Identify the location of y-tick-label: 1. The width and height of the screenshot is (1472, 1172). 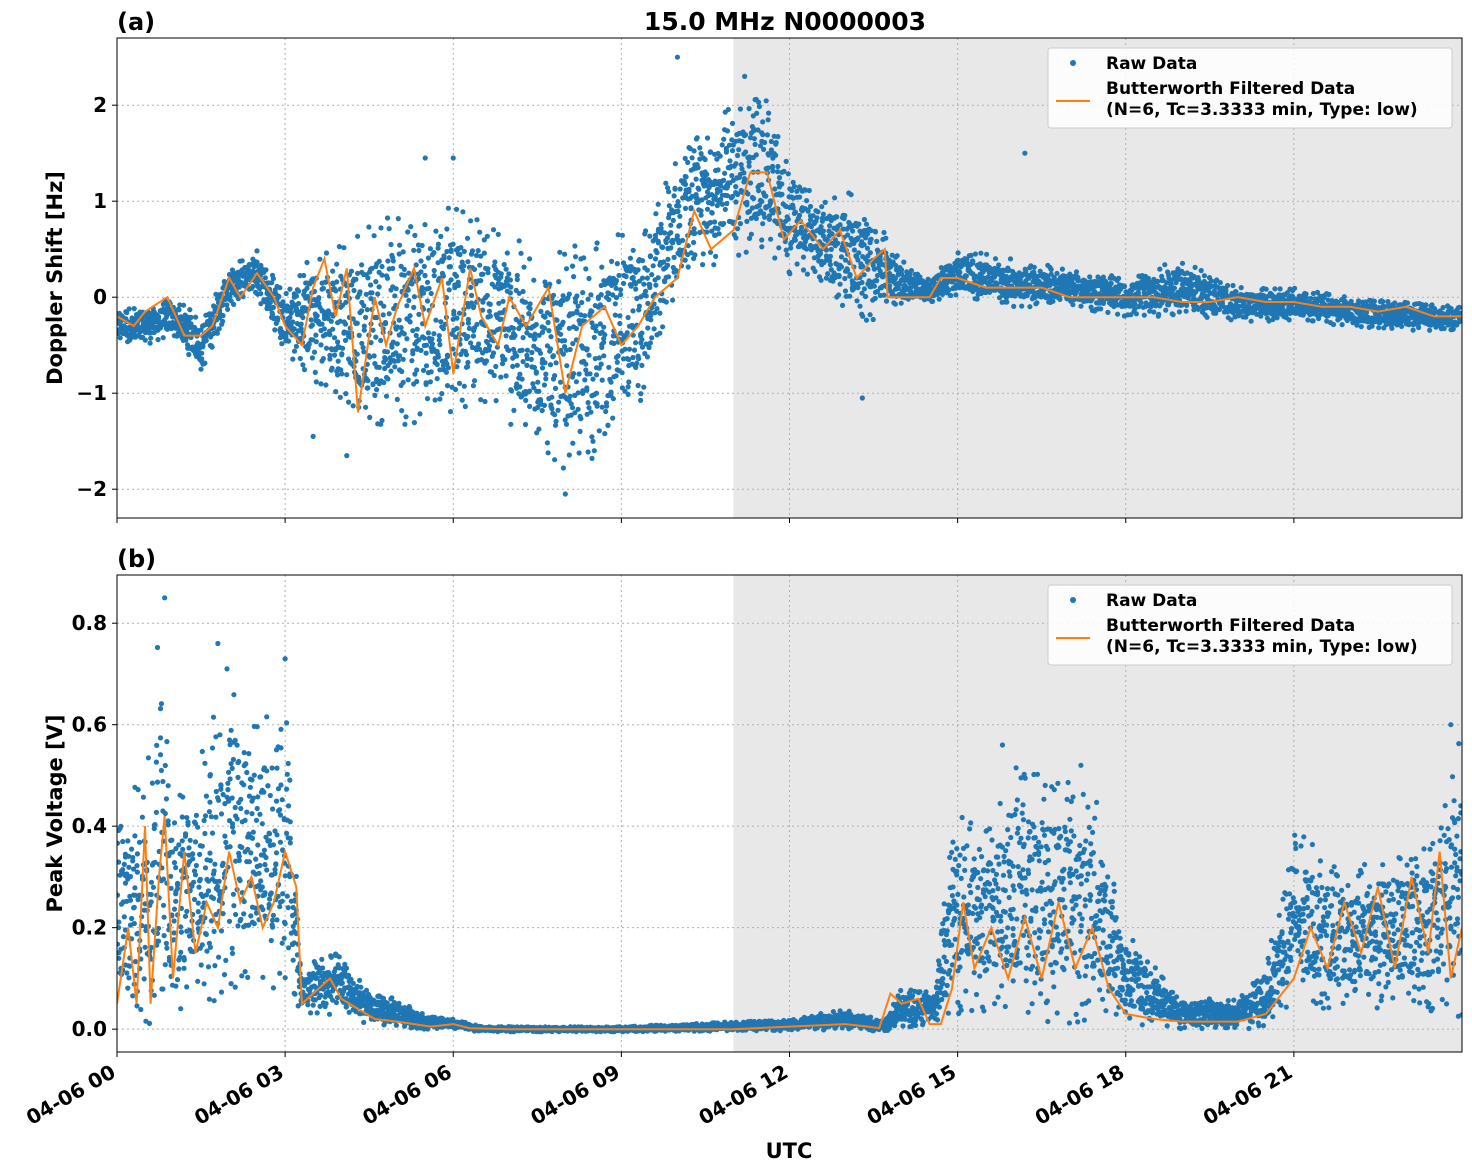
(100, 201).